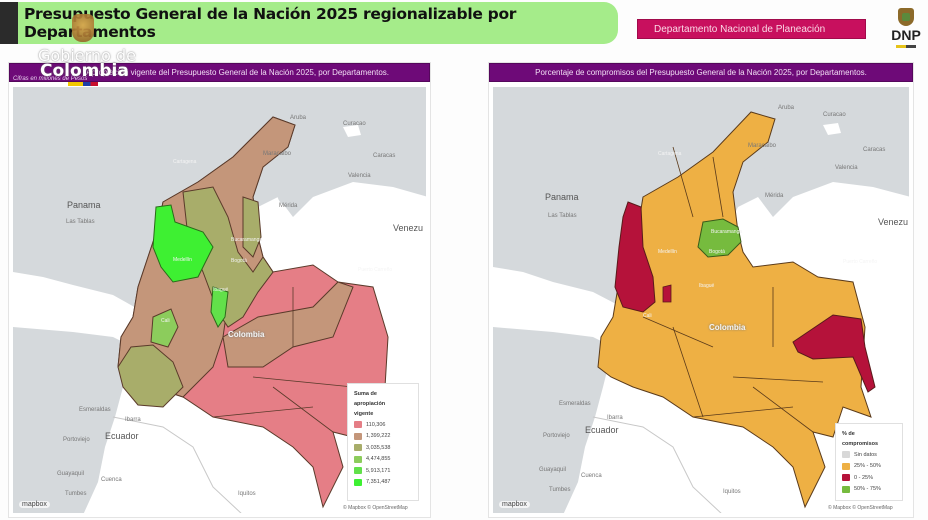 The width and height of the screenshot is (928, 520). Describe the element at coordinates (83, 28) in the screenshot. I see `colombia-crest-icon` at that location.